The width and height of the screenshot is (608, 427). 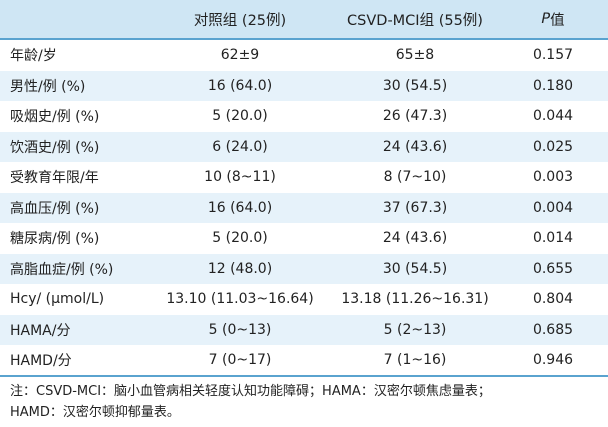 What do you see at coordinates (240, 20) in the screenshot?
I see `header-cell-control: 对照组 (25例)` at bounding box center [240, 20].